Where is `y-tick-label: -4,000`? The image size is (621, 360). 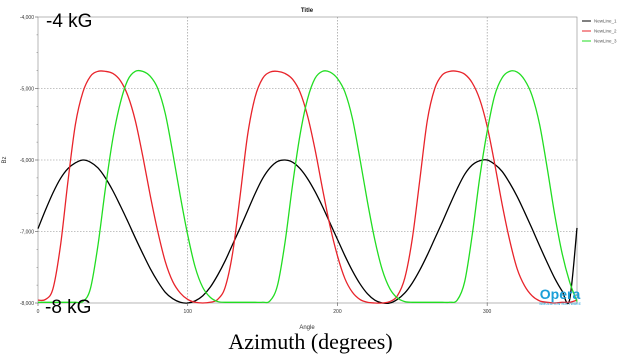 y-tick-label: -4,000 is located at coordinates (27, 18).